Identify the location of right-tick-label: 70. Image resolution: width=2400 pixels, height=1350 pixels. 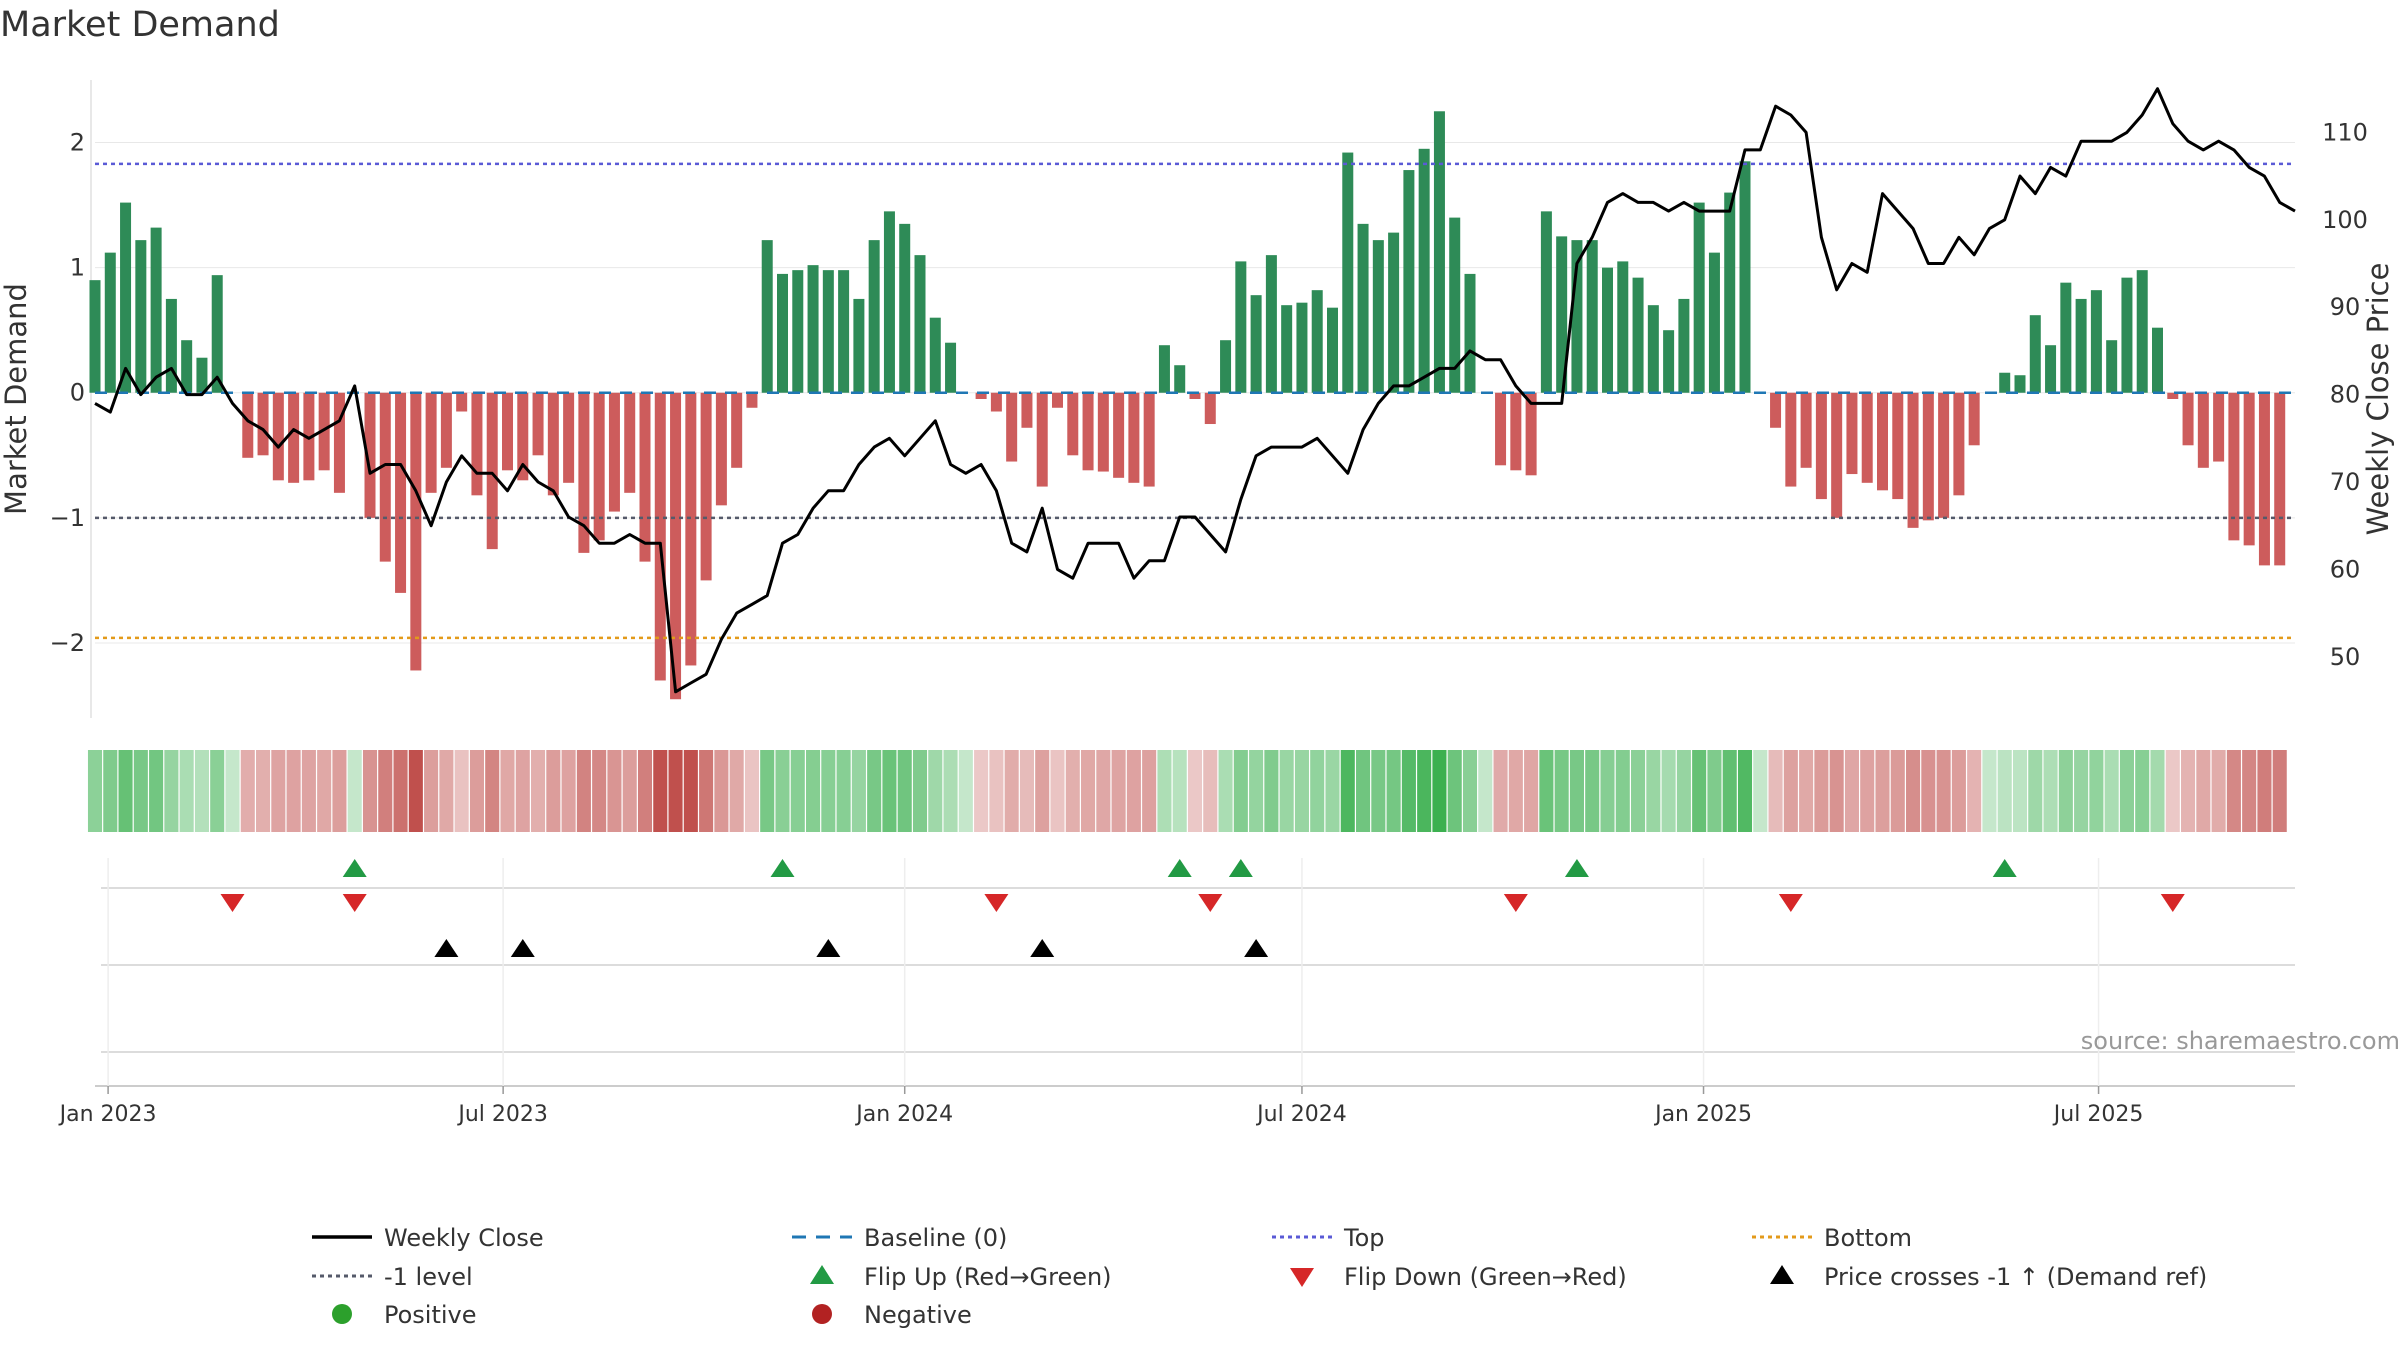
(2345, 482).